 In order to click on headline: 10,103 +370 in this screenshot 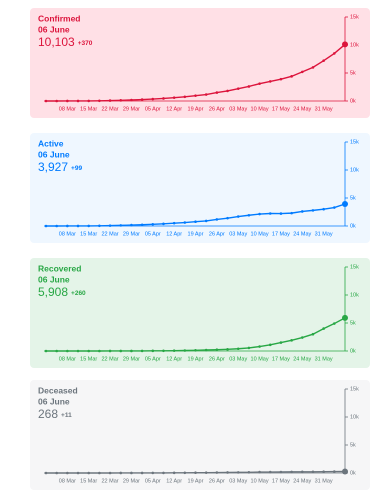, I will do `click(65, 42)`.